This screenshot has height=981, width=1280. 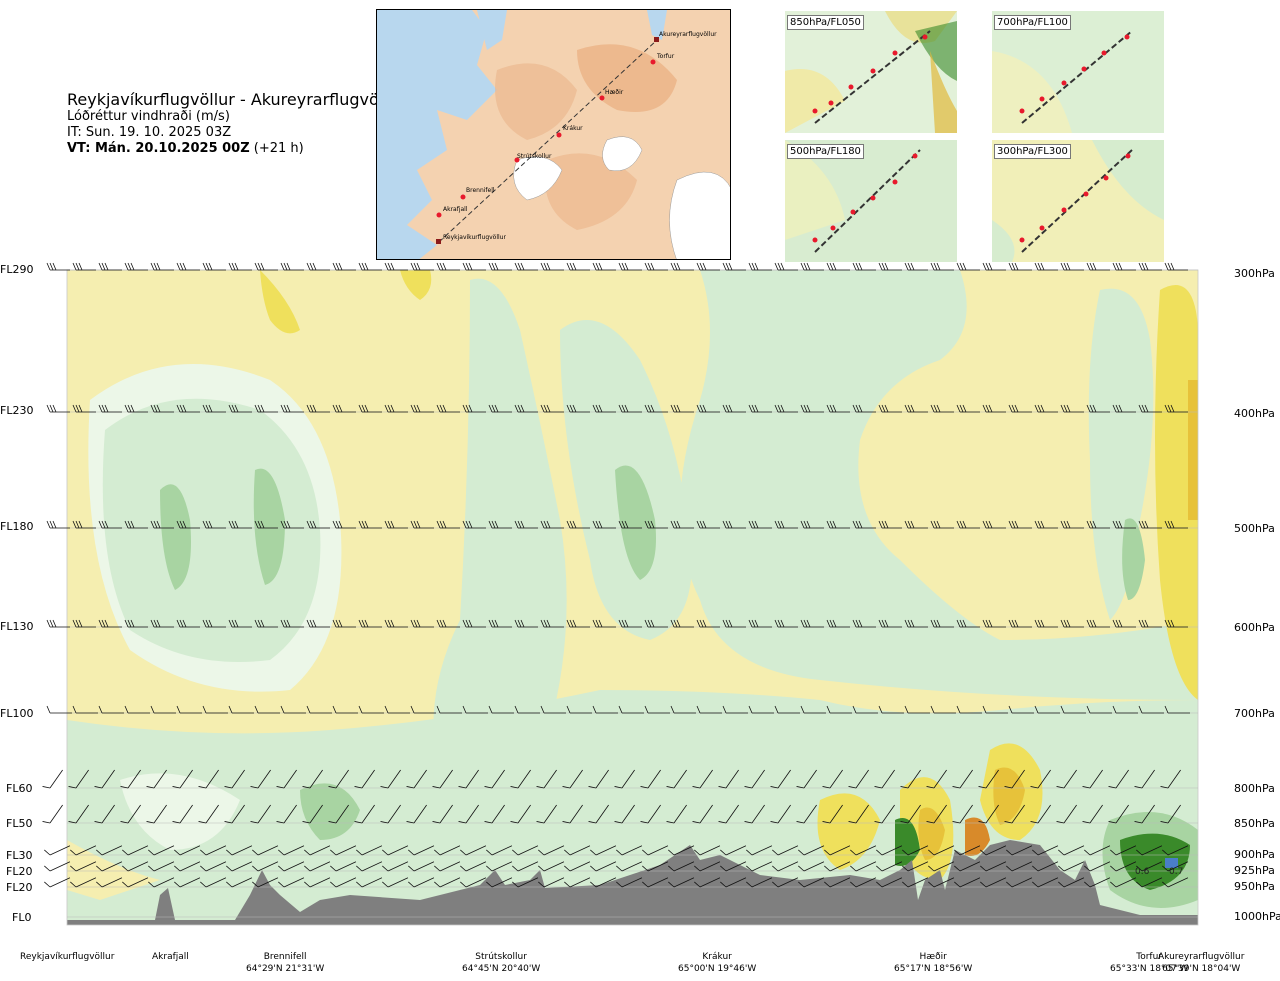 What do you see at coordinates (285, 963) in the screenshot?
I see `x-location-label: Brennifell 64°29'N 21°31'W` at bounding box center [285, 963].